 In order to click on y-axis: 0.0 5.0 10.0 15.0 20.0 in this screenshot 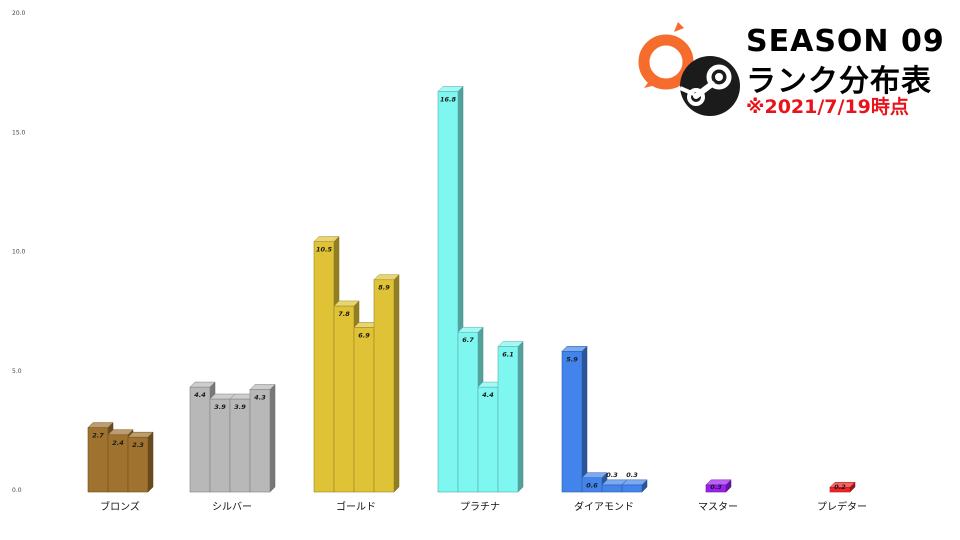, I will do `click(19, 252)`.